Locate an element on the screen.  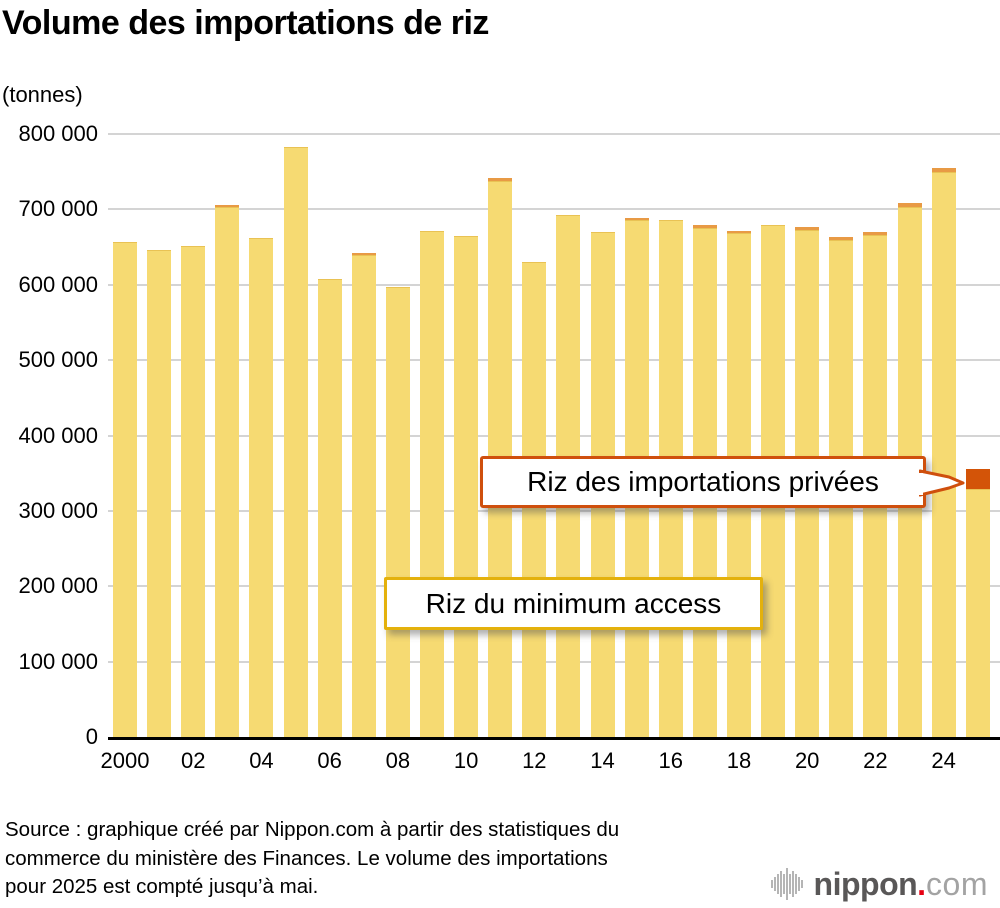
minimum-access-label: Riz du minimum access is located at coordinates (573, 603).